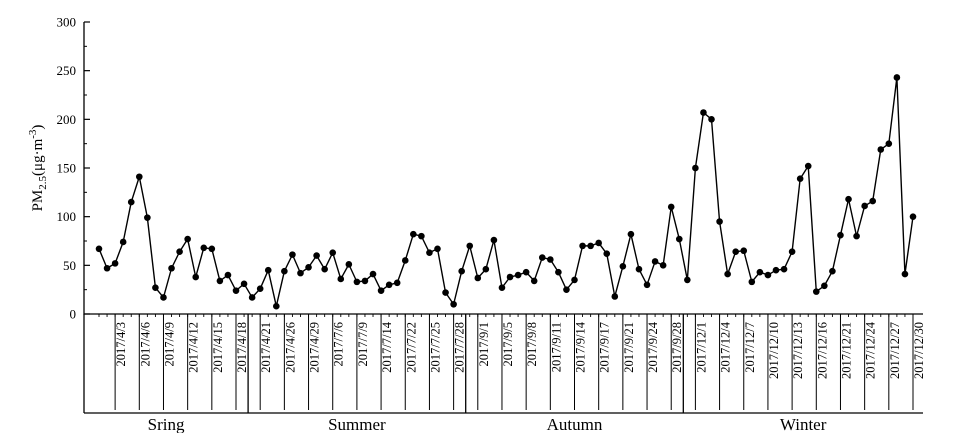 This screenshot has width=958, height=433. What do you see at coordinates (69, 265) in the screenshot?
I see `y-tick-label: 50` at bounding box center [69, 265].